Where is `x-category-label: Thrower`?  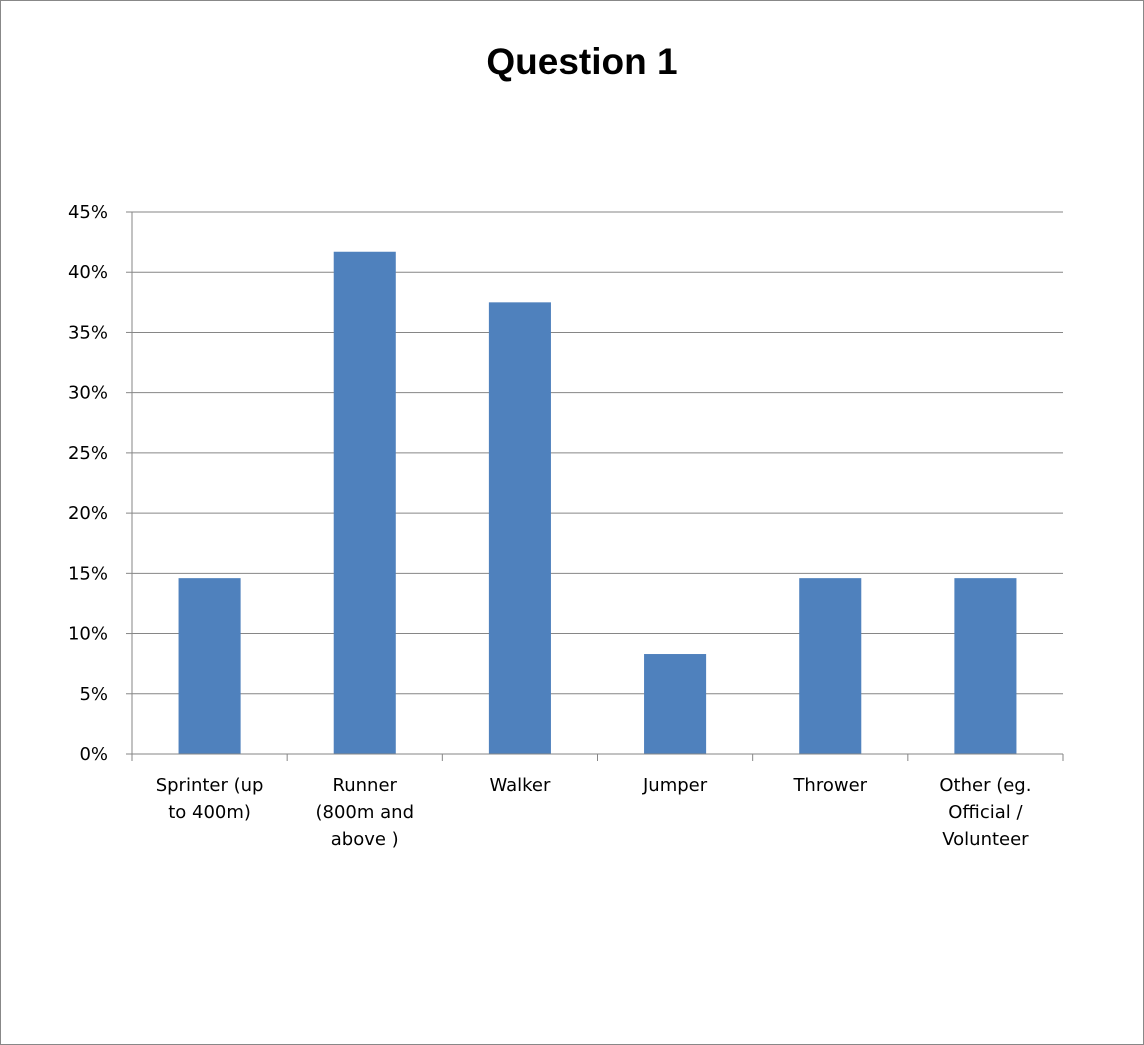
x-category-label: Thrower is located at coordinates (829, 785).